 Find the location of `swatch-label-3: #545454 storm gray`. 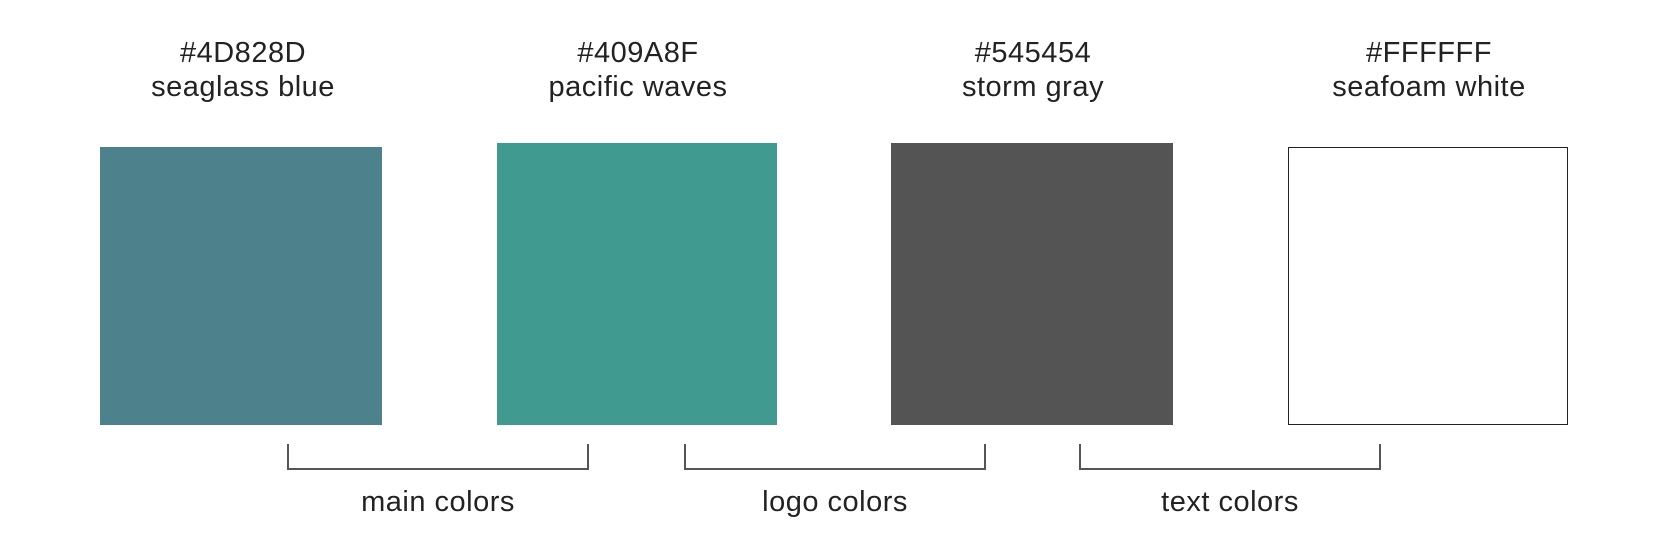

swatch-label-3: #545454 storm gray is located at coordinates (1033, 70).